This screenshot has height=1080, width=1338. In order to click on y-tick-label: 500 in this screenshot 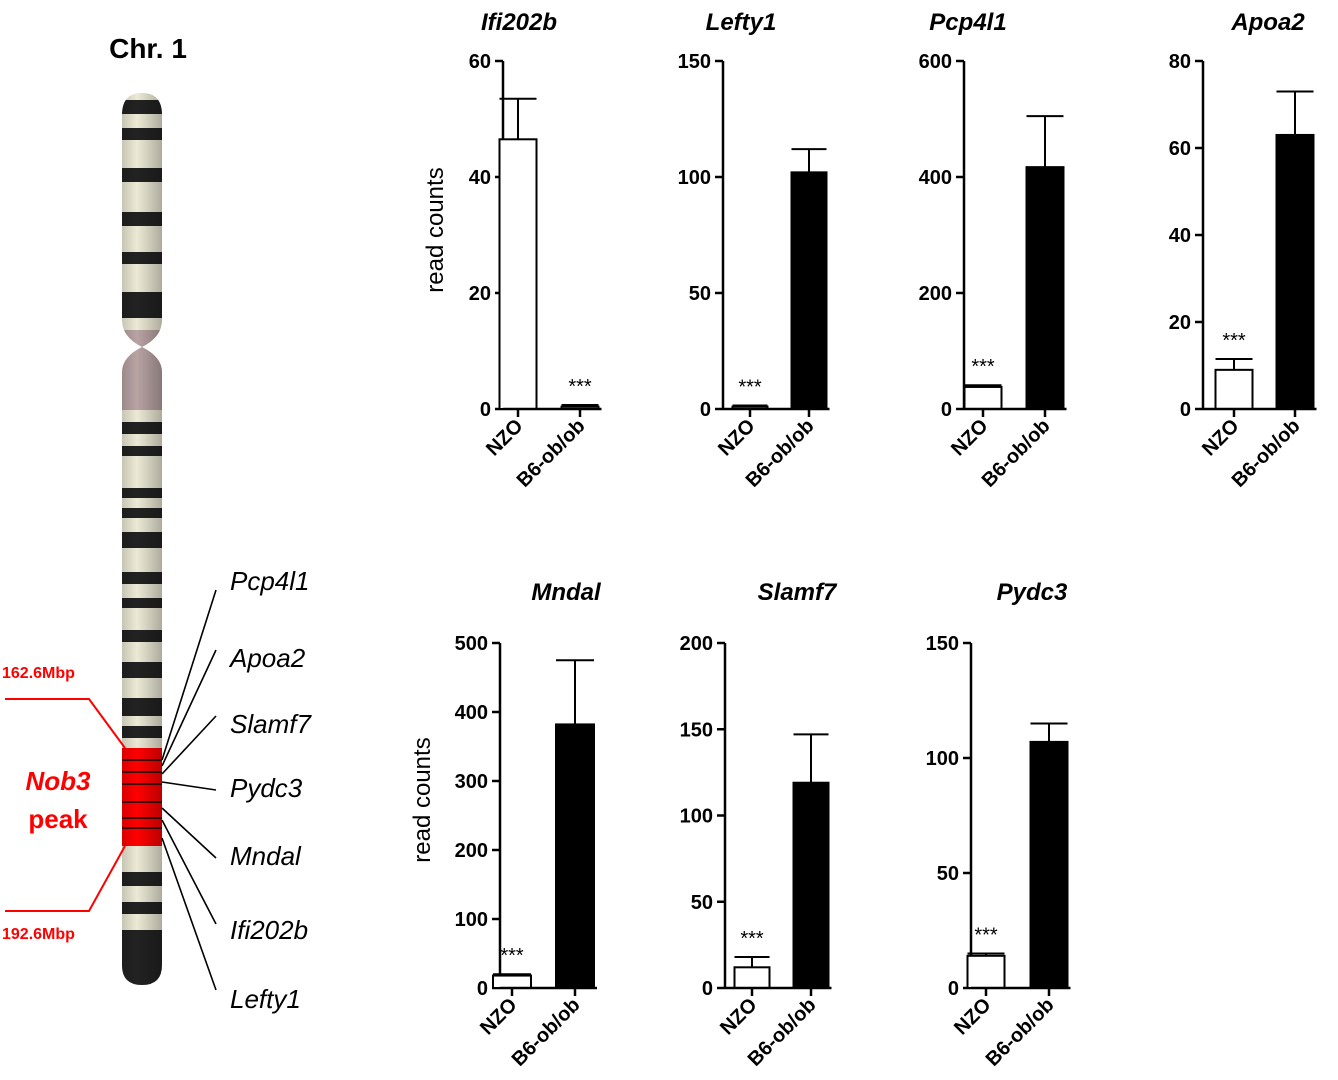, I will do `click(471, 644)`.